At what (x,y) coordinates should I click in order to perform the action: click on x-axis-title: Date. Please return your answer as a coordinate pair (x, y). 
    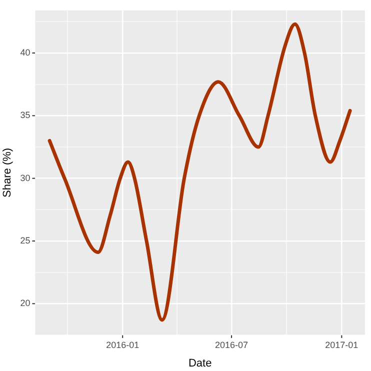
    Looking at the image, I should click on (200, 363).